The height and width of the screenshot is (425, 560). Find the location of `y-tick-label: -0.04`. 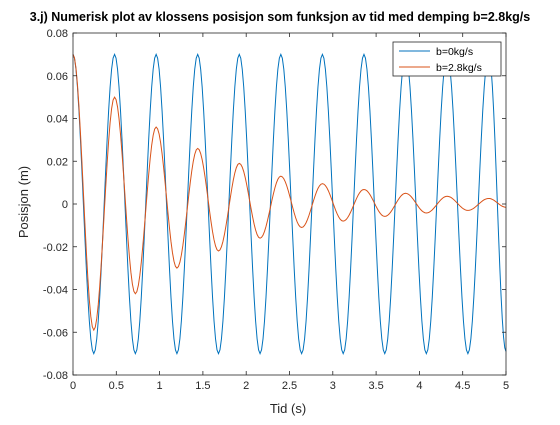

y-tick-label: -0.04 is located at coordinates (55, 291).